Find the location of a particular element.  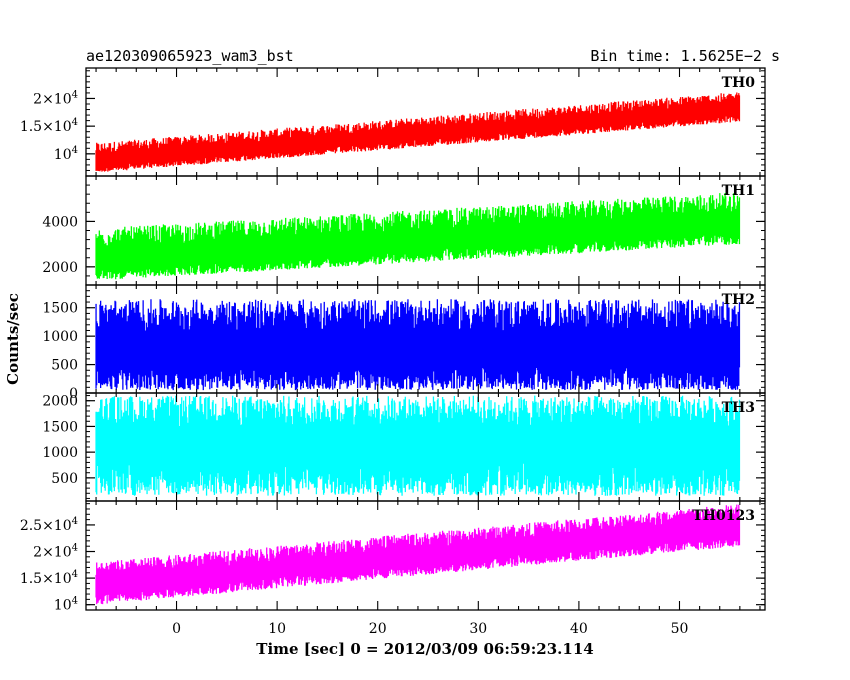

panel-th1: 2000 4000 TH1 is located at coordinates (404, 230).